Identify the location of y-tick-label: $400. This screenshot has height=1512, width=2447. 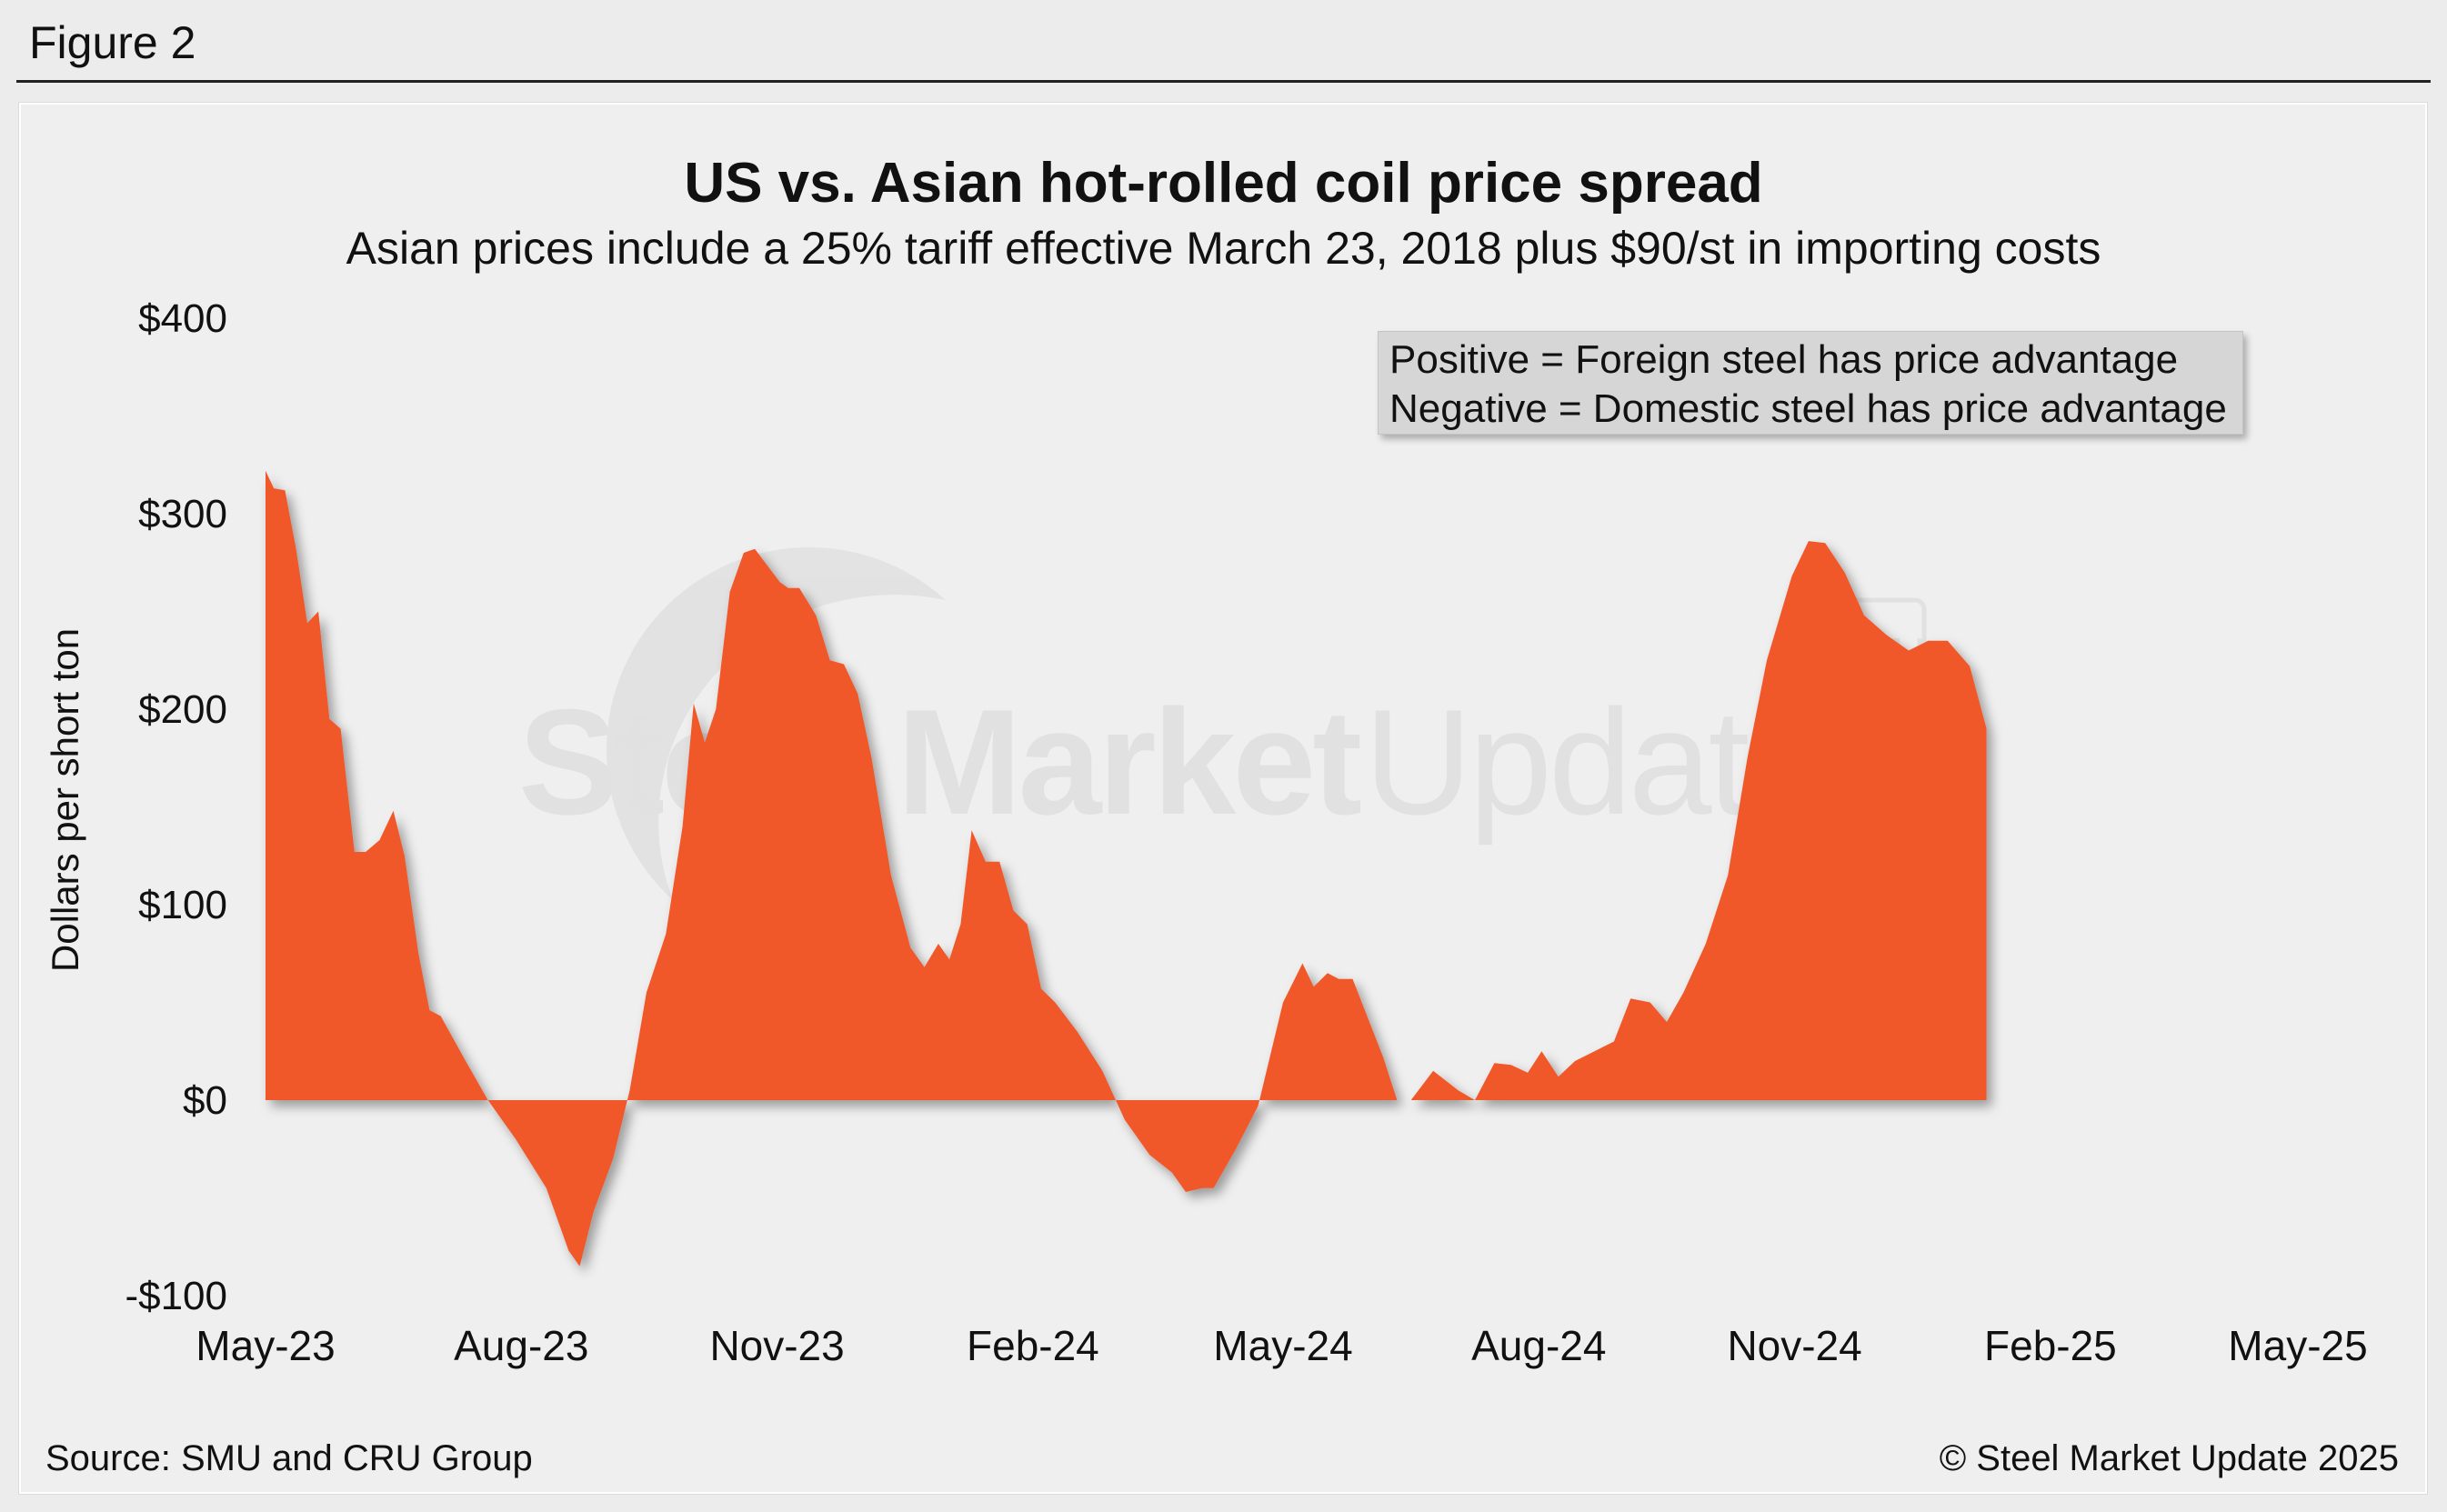
(183, 318).